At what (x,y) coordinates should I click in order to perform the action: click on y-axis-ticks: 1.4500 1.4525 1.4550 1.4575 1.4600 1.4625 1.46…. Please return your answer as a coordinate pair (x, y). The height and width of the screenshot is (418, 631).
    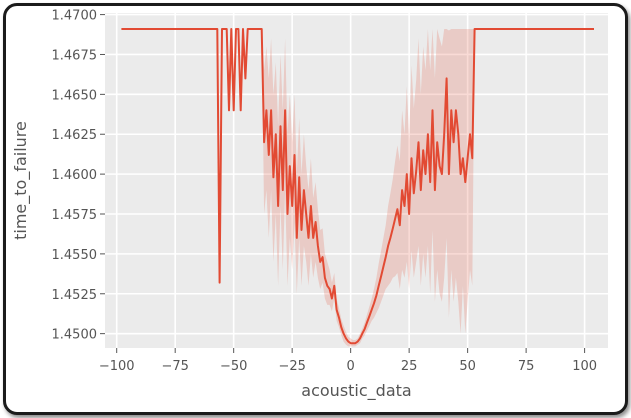
    Looking at the image, I should click on (78, 176).